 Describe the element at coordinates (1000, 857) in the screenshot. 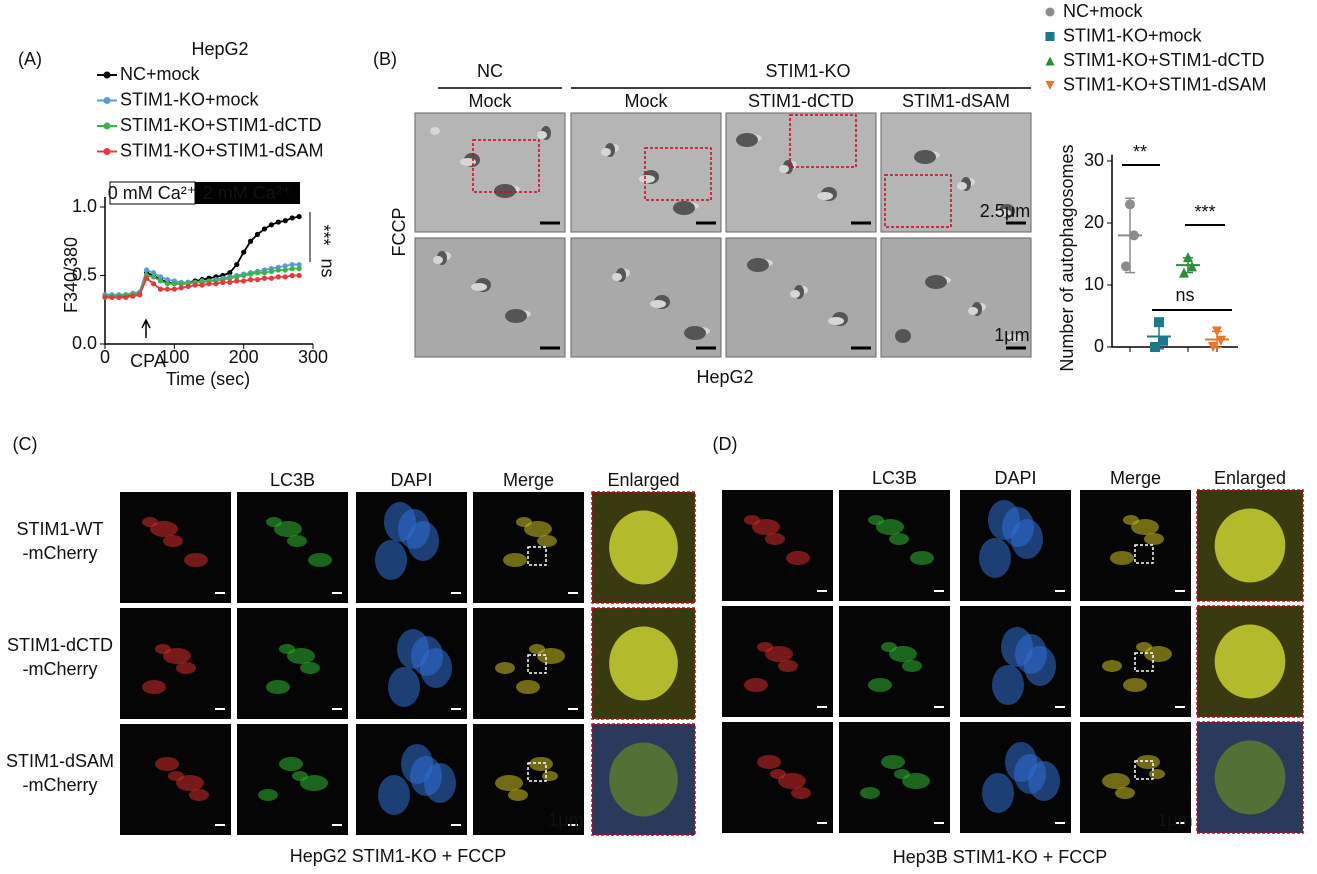

I see `caption: Hep3B STIM1-KO + FCCP` at that location.